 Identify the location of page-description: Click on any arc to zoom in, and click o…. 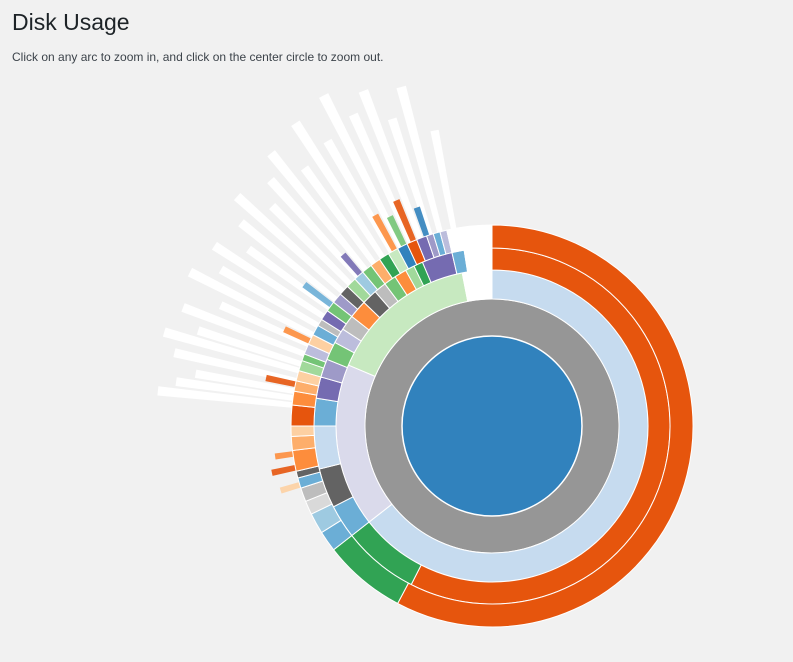
(198, 57).